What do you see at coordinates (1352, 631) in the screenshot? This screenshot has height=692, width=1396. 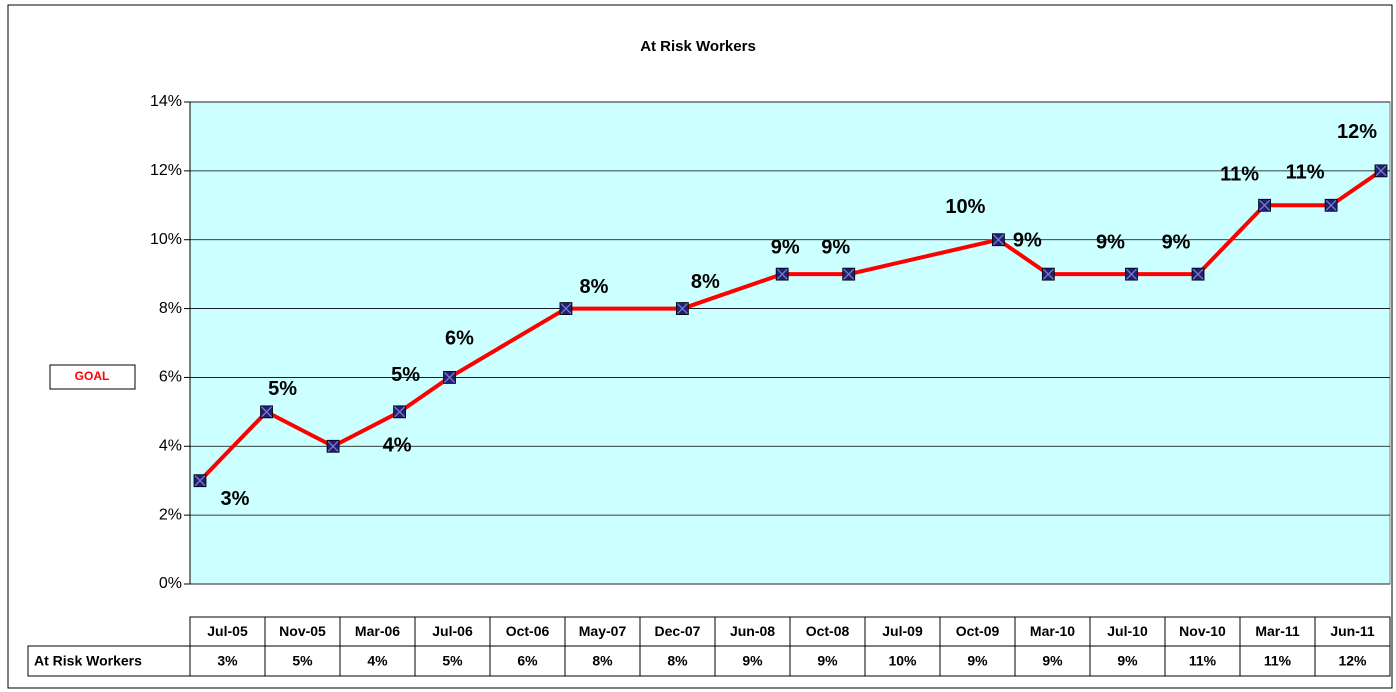 I see `table-header: Jun-11` at bounding box center [1352, 631].